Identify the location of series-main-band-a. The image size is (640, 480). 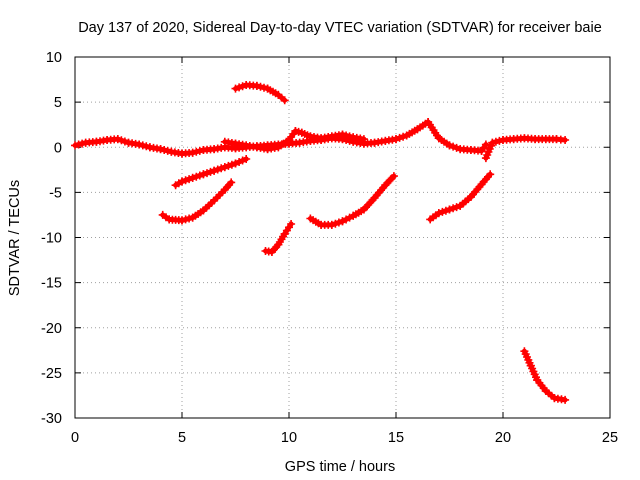
(280, 138).